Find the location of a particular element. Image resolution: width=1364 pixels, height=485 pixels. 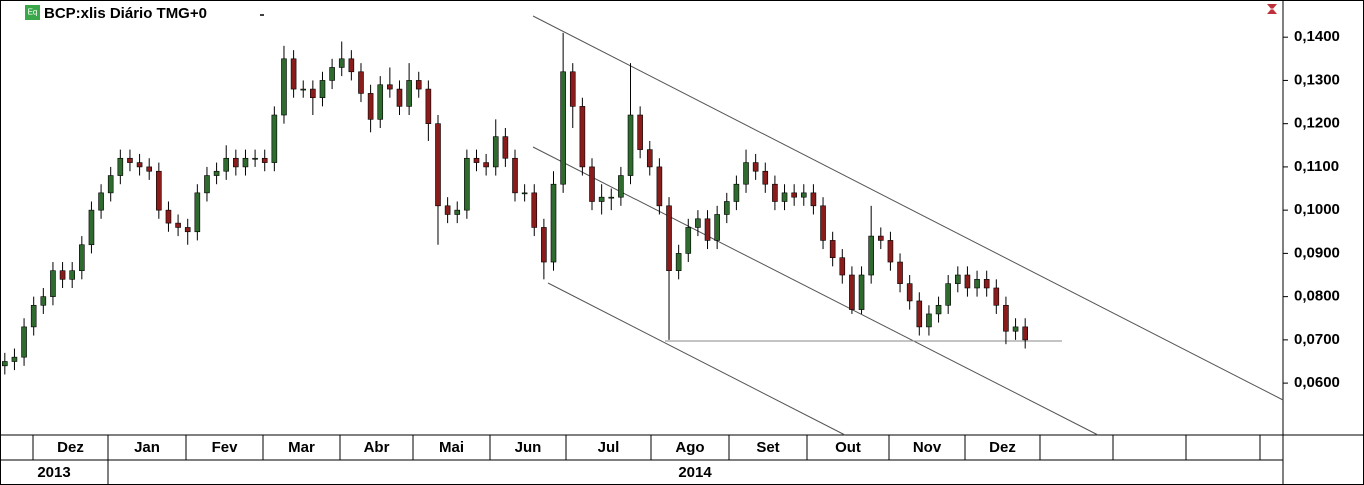

month-label: Jun is located at coordinates (528, 447).